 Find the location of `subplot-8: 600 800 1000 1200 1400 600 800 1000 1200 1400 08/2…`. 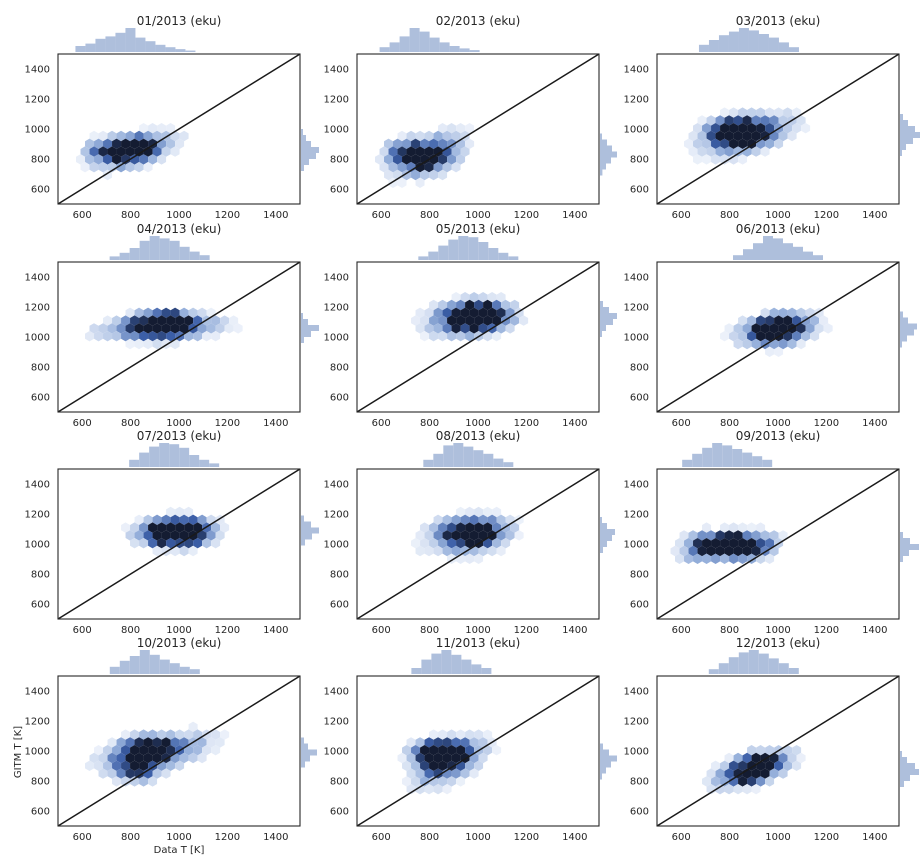

subplot-8: 600 800 1000 1200 1400 600 800 1000 1200 1400 08/2… is located at coordinates (469, 532).